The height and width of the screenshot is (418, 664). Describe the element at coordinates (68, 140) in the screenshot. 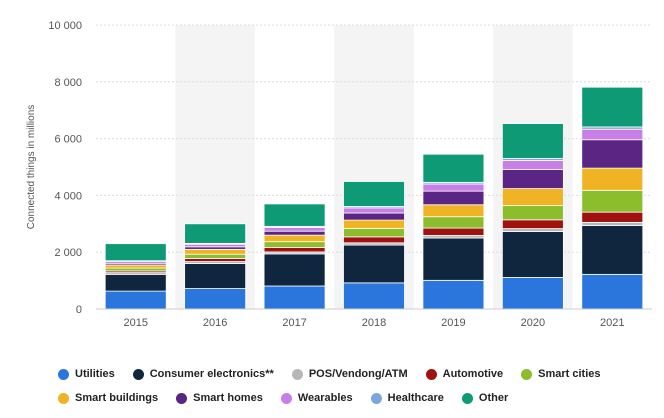

I see `y-tick-label: 6 000` at that location.